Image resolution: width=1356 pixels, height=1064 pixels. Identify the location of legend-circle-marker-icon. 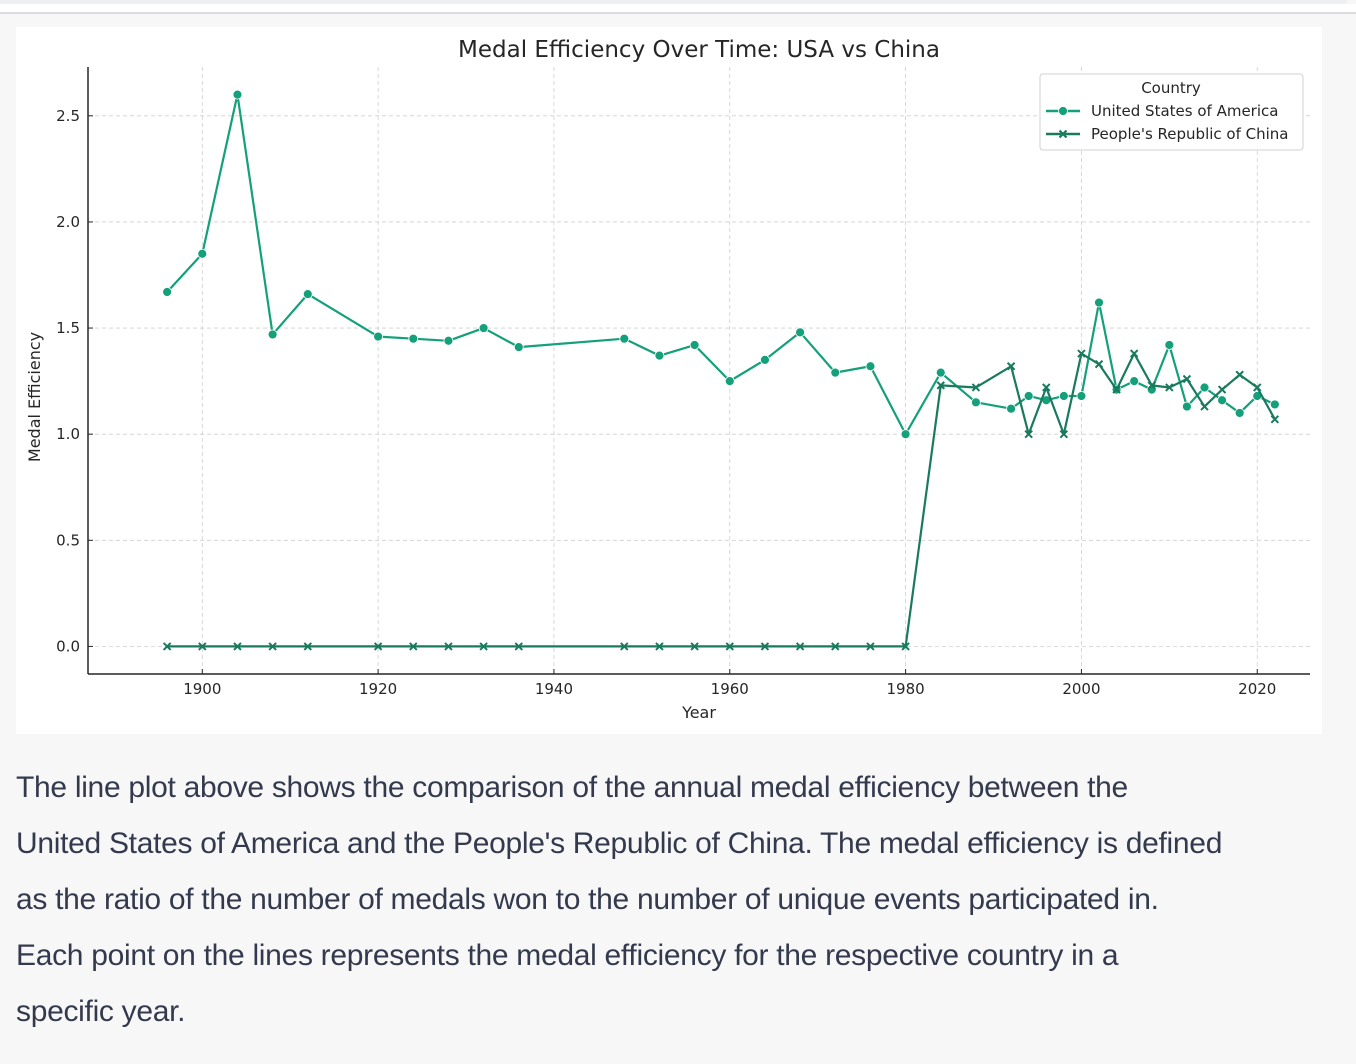
(1063, 111).